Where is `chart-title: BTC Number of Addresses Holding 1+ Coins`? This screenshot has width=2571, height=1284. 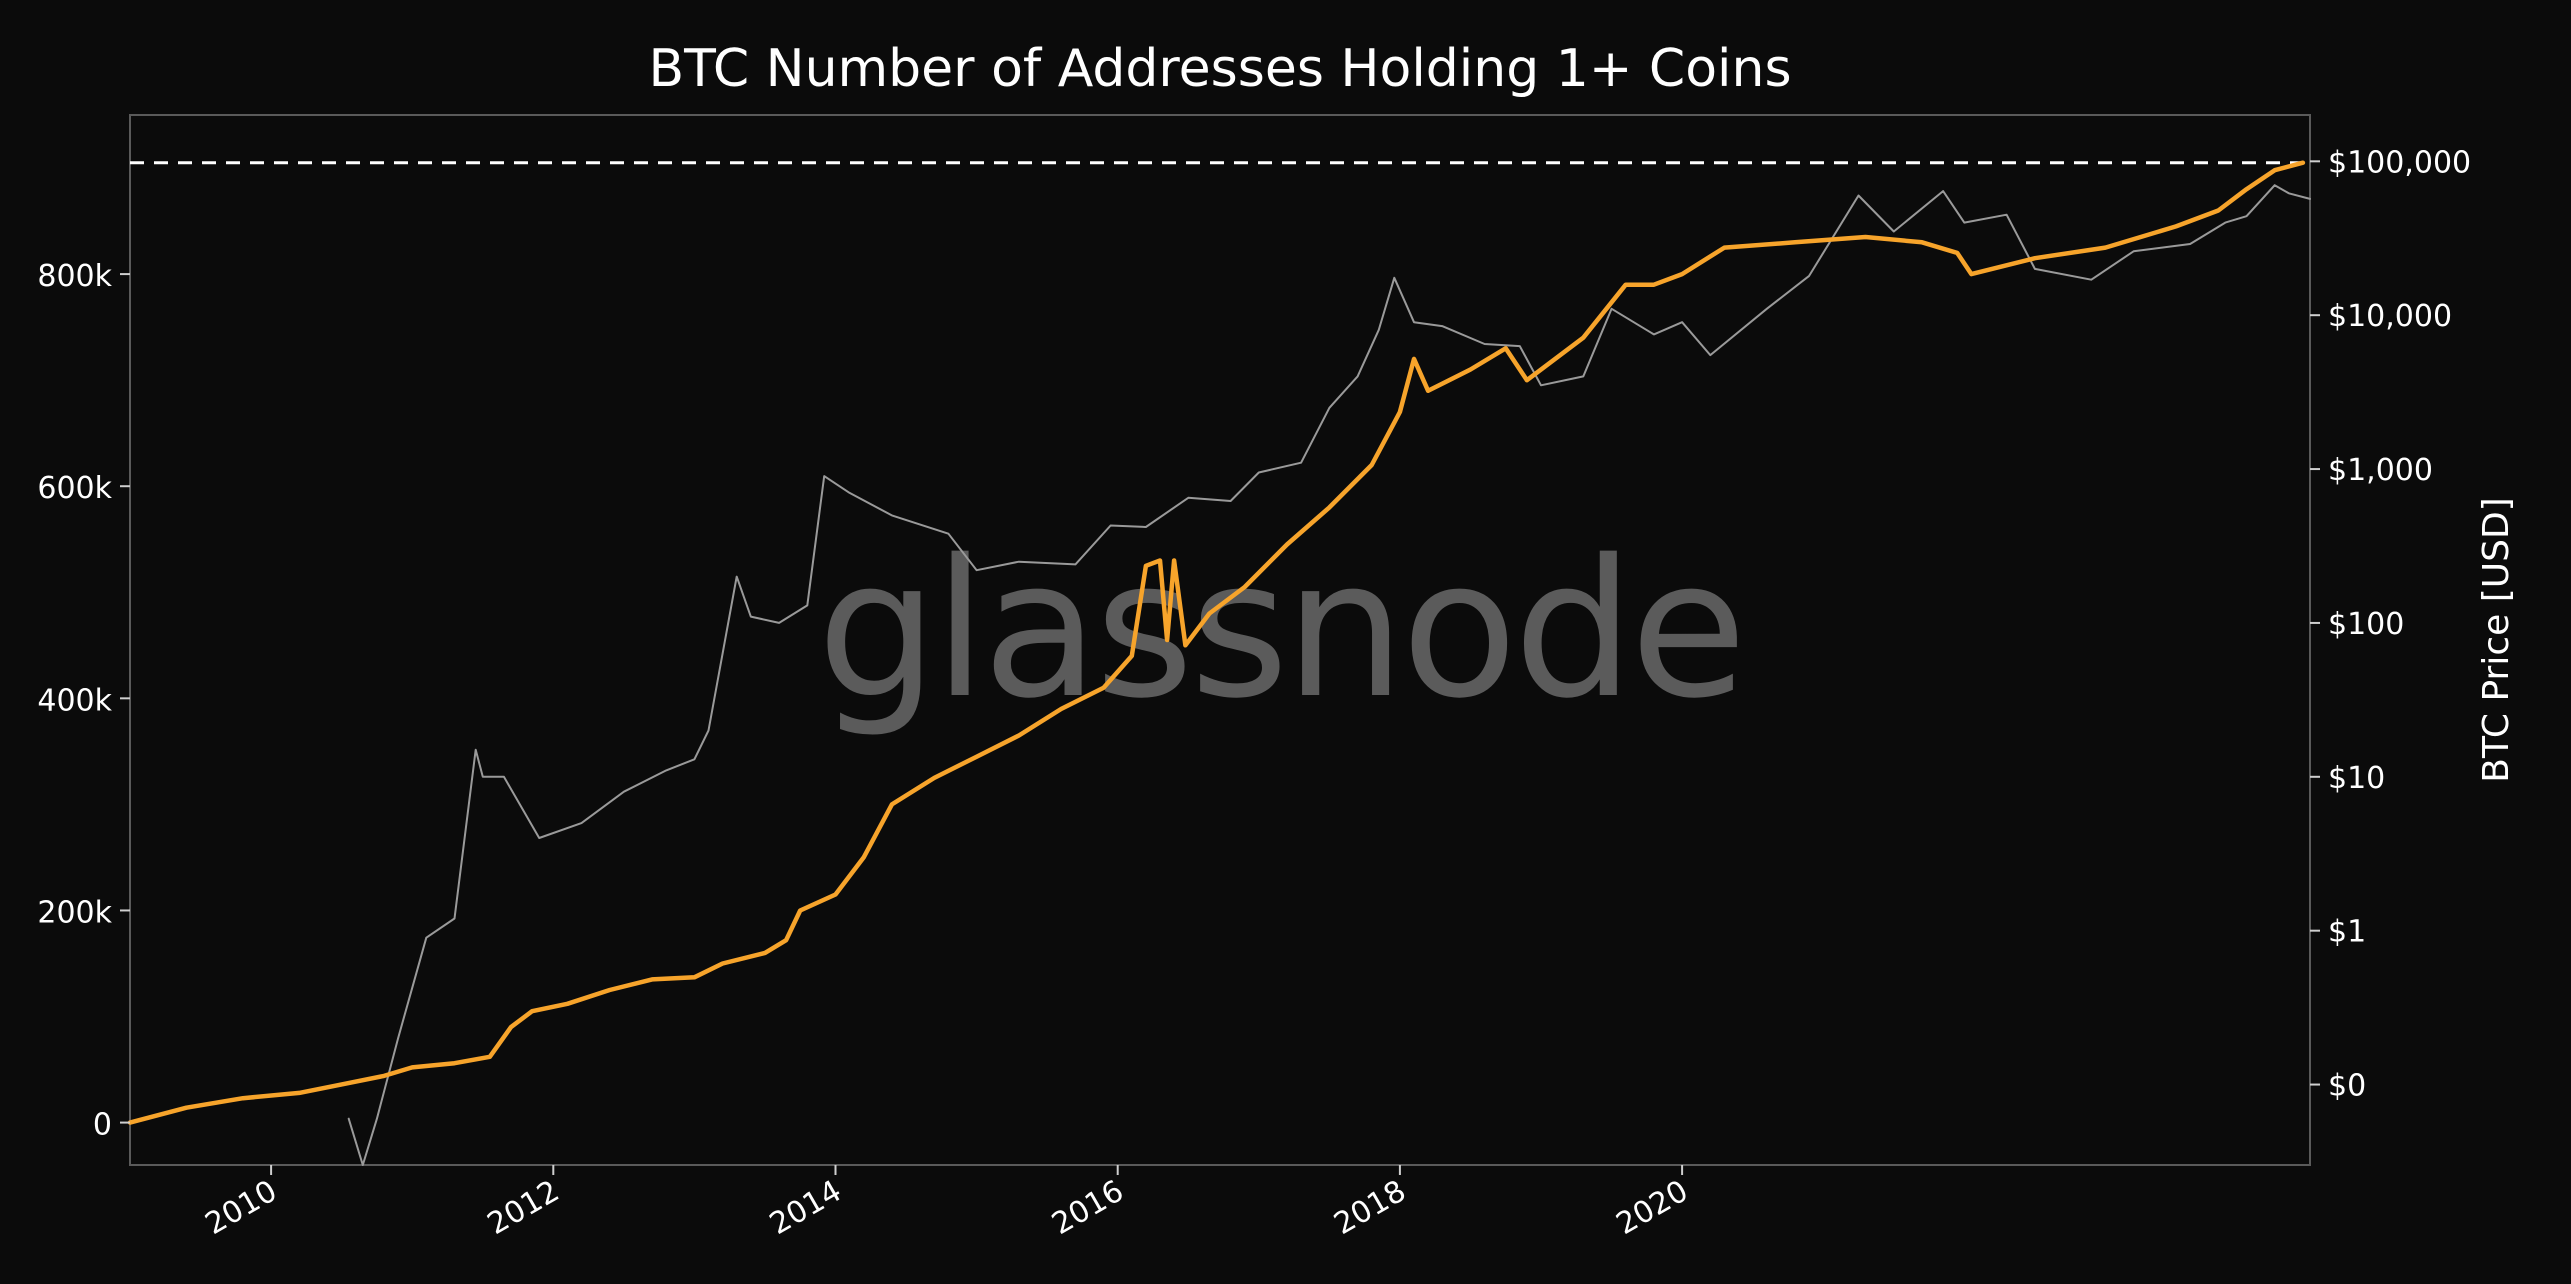
chart-title: BTC Number of Addresses Holding 1+ Coins is located at coordinates (1219, 69).